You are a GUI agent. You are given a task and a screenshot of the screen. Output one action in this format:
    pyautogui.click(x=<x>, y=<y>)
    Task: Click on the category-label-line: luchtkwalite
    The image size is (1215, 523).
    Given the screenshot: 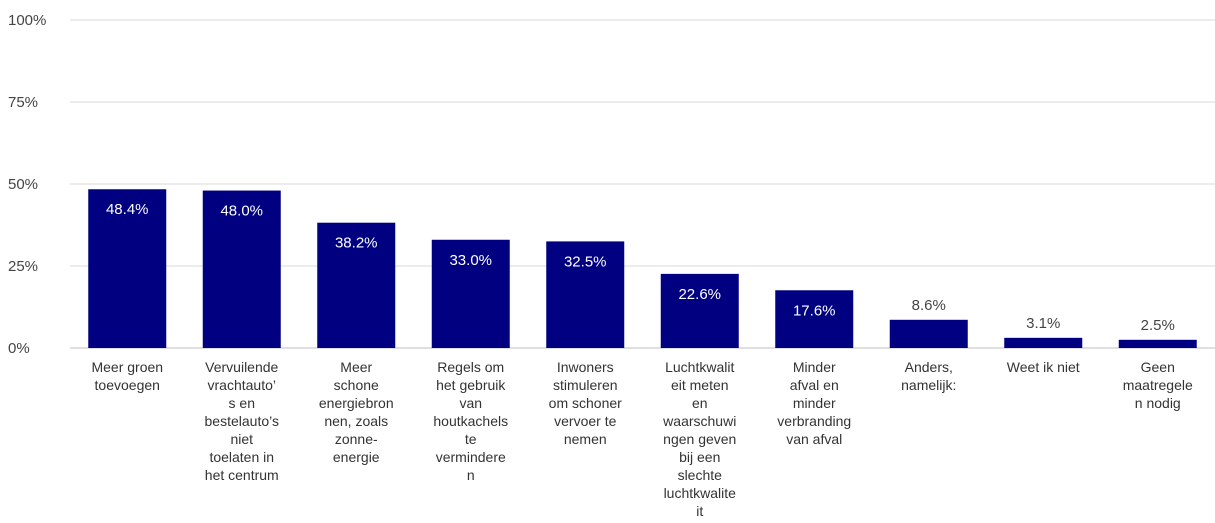 What is the action you would take?
    pyautogui.click(x=700, y=493)
    